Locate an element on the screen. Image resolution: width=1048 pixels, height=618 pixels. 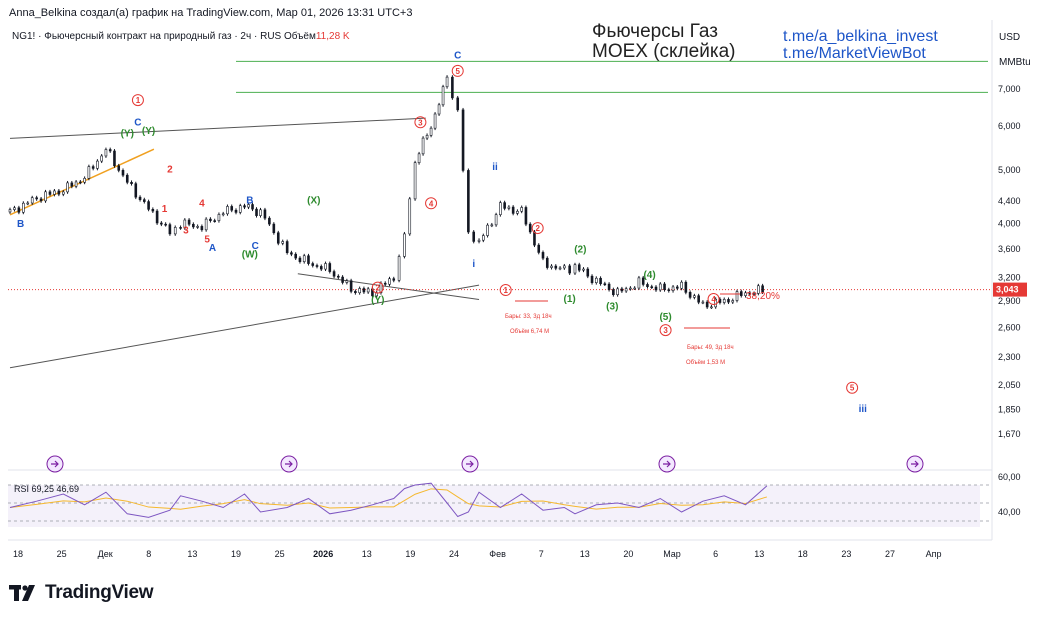
axis-currency: USD MMBtu is located at coordinates (1015, 50).